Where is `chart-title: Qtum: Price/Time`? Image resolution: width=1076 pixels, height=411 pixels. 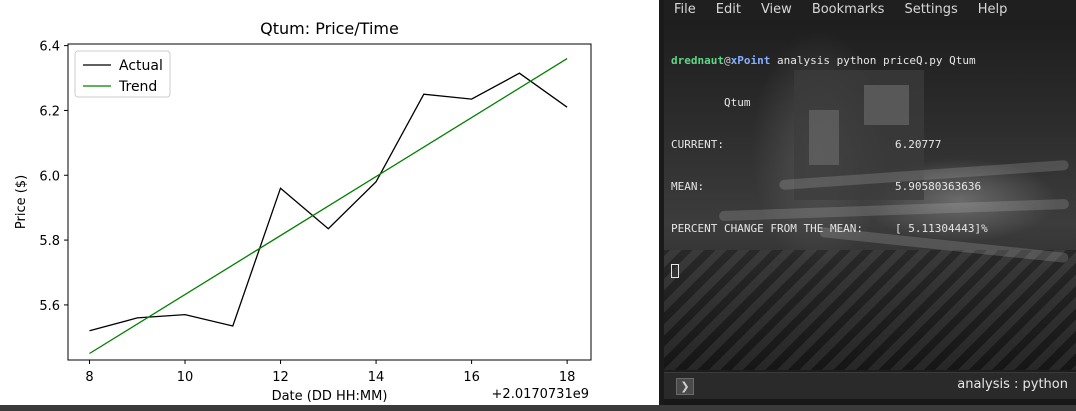
chart-title: Qtum: Price/Time is located at coordinates (329, 28).